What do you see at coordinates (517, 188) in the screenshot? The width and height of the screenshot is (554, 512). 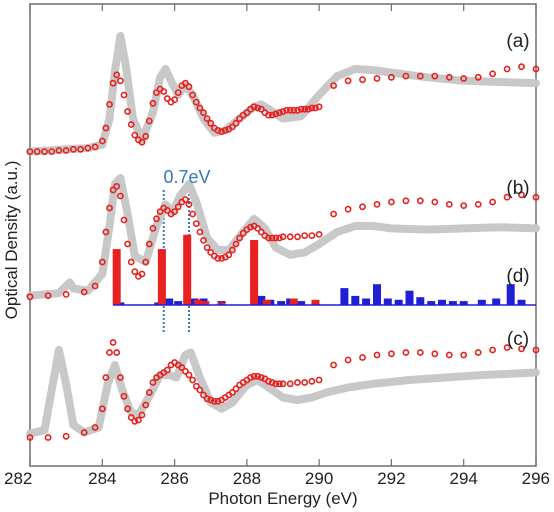 I see `panel-label-2: (b)` at bounding box center [517, 188].